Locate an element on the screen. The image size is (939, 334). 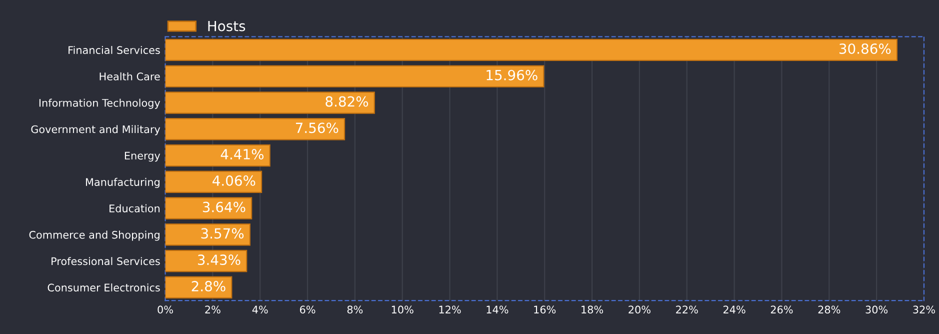
y-tick-label: Health Care is located at coordinates (130, 76).